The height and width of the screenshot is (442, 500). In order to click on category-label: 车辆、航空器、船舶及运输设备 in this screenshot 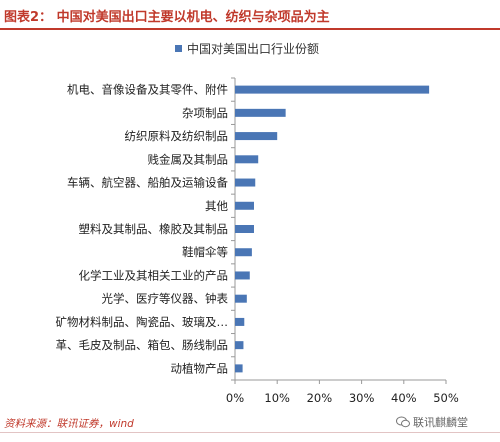, I will do `click(147, 183)`.